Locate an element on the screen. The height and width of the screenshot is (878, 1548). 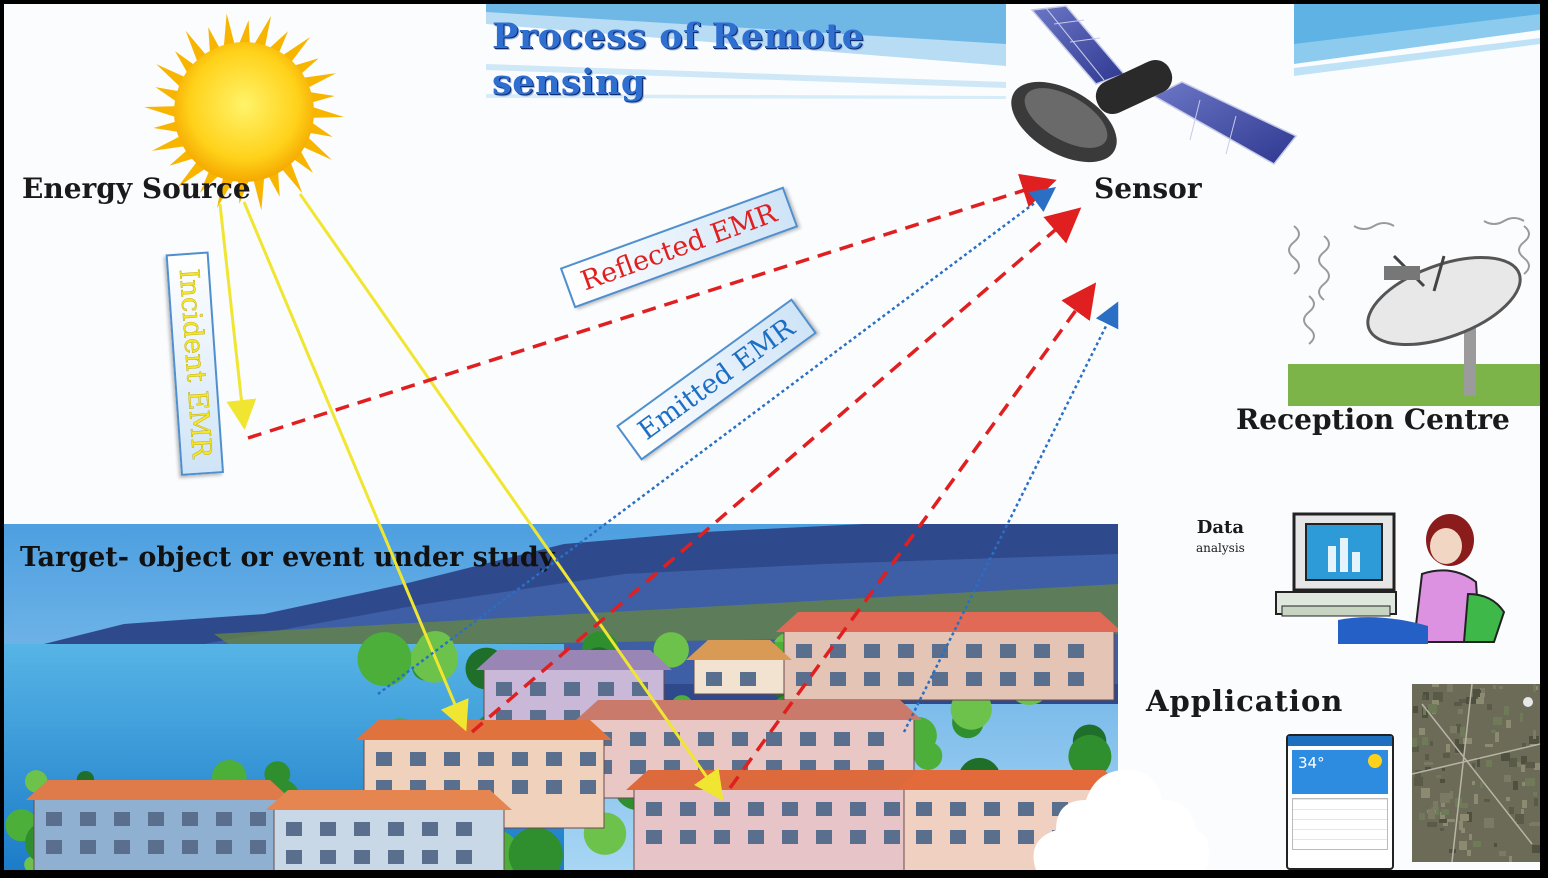
application-label: Application is located at coordinates (1245, 701).